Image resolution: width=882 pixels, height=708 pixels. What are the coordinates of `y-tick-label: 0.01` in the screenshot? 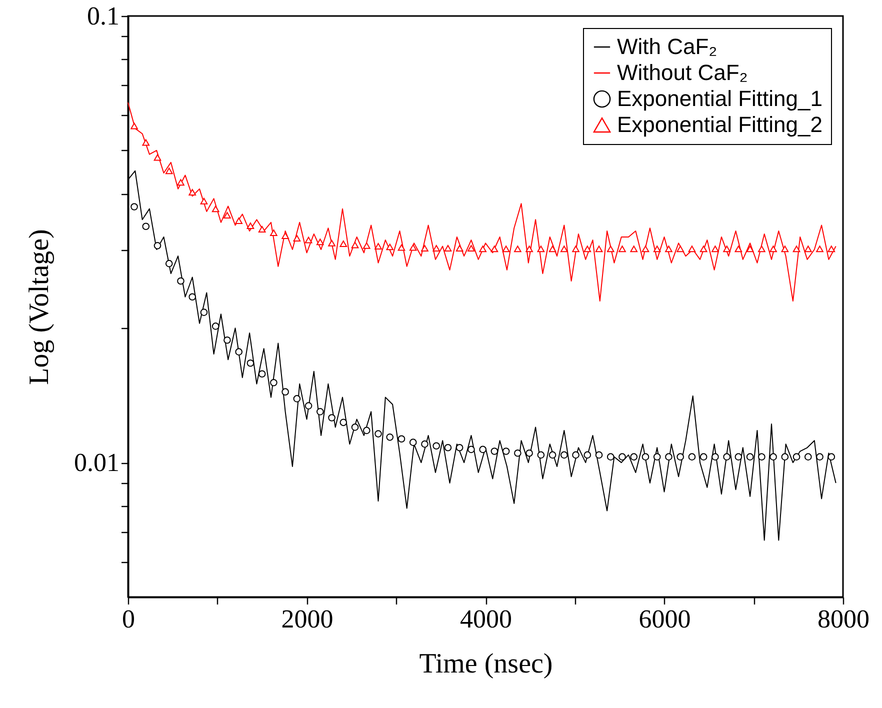 It's located at (97, 463).